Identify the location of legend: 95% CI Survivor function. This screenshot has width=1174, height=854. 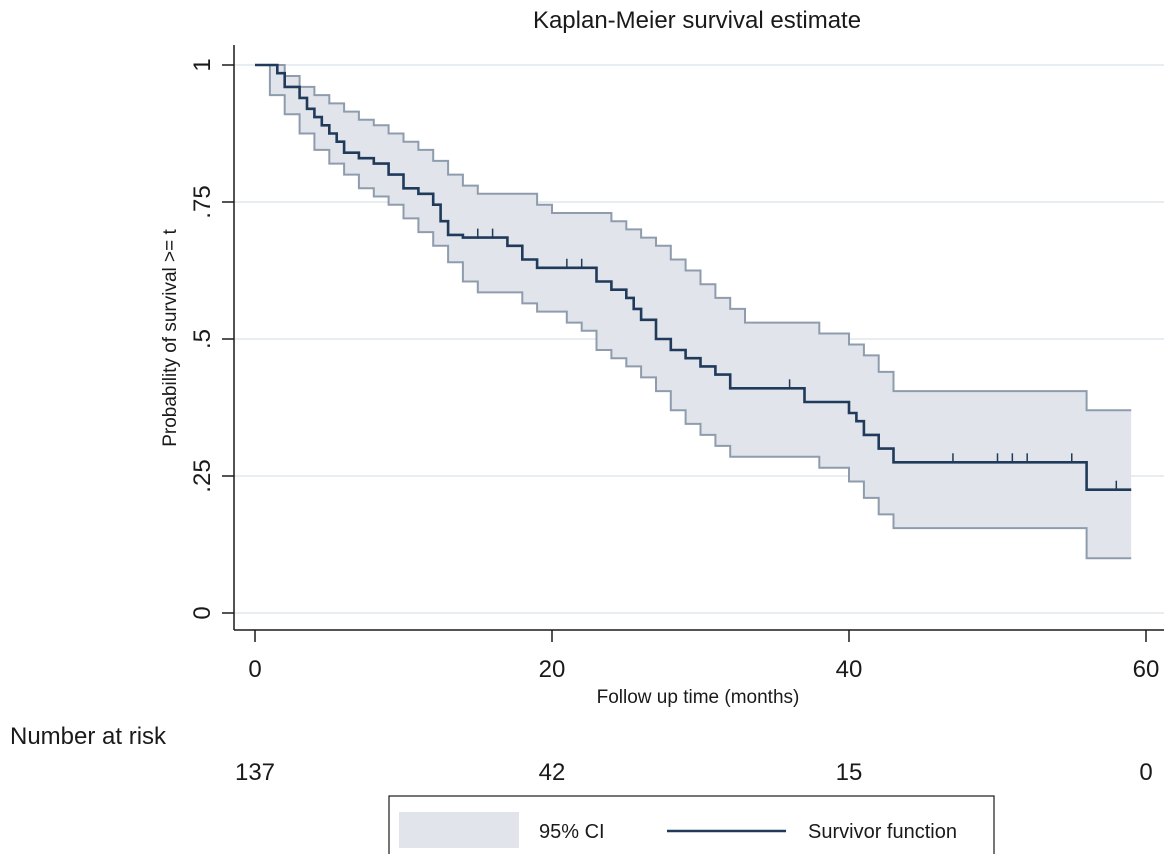
(691, 824).